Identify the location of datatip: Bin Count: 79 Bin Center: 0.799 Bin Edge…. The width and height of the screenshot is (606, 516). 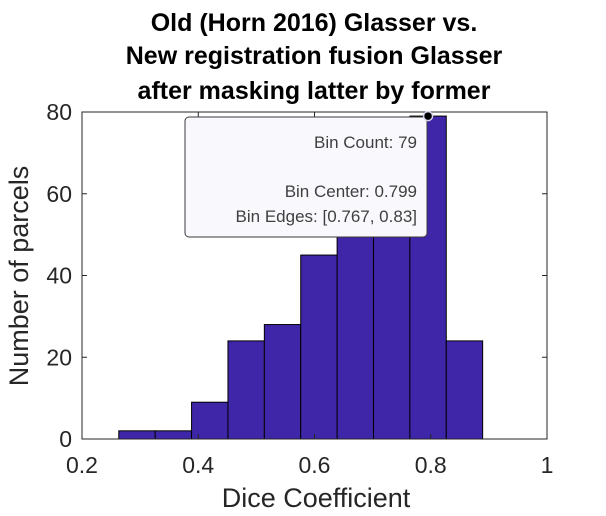
(309, 174).